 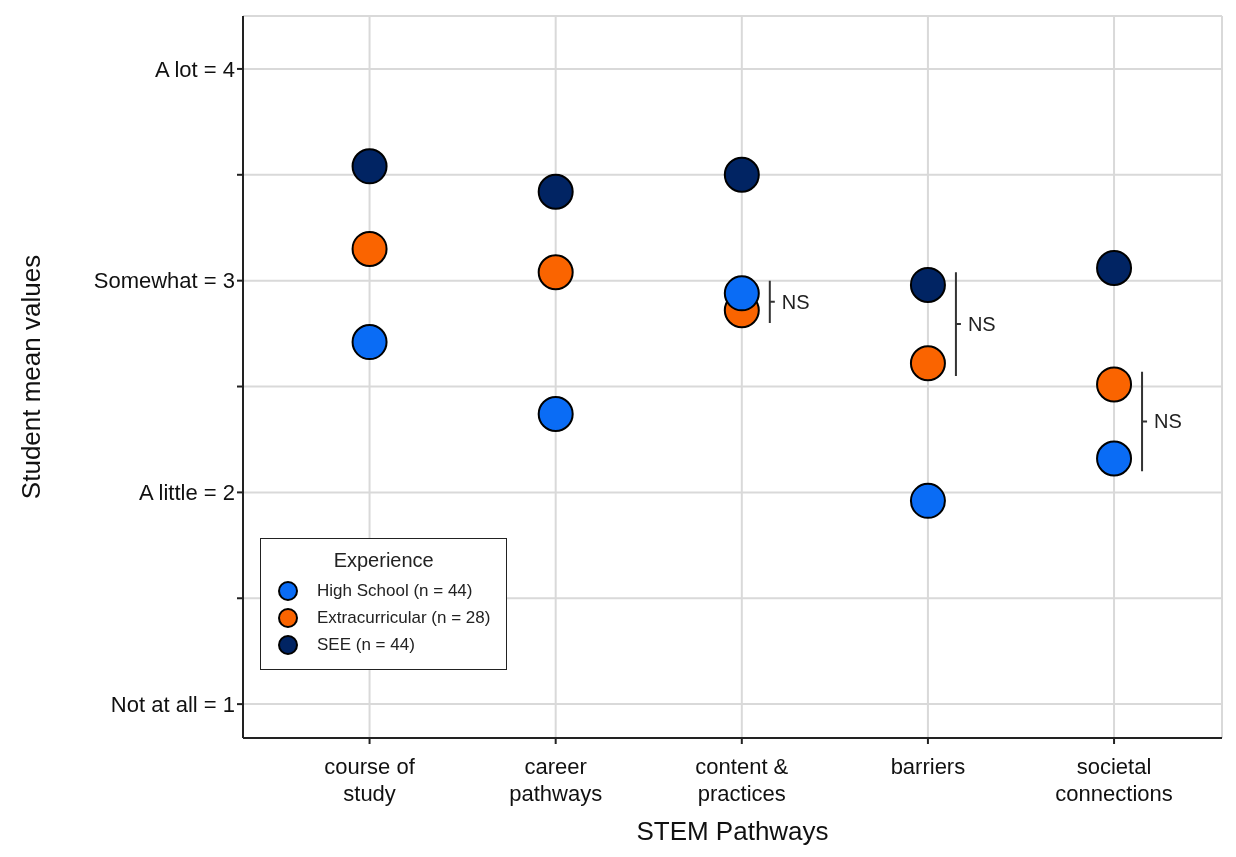 What do you see at coordinates (742, 780) in the screenshot?
I see `x-tick-label: content & practices` at bounding box center [742, 780].